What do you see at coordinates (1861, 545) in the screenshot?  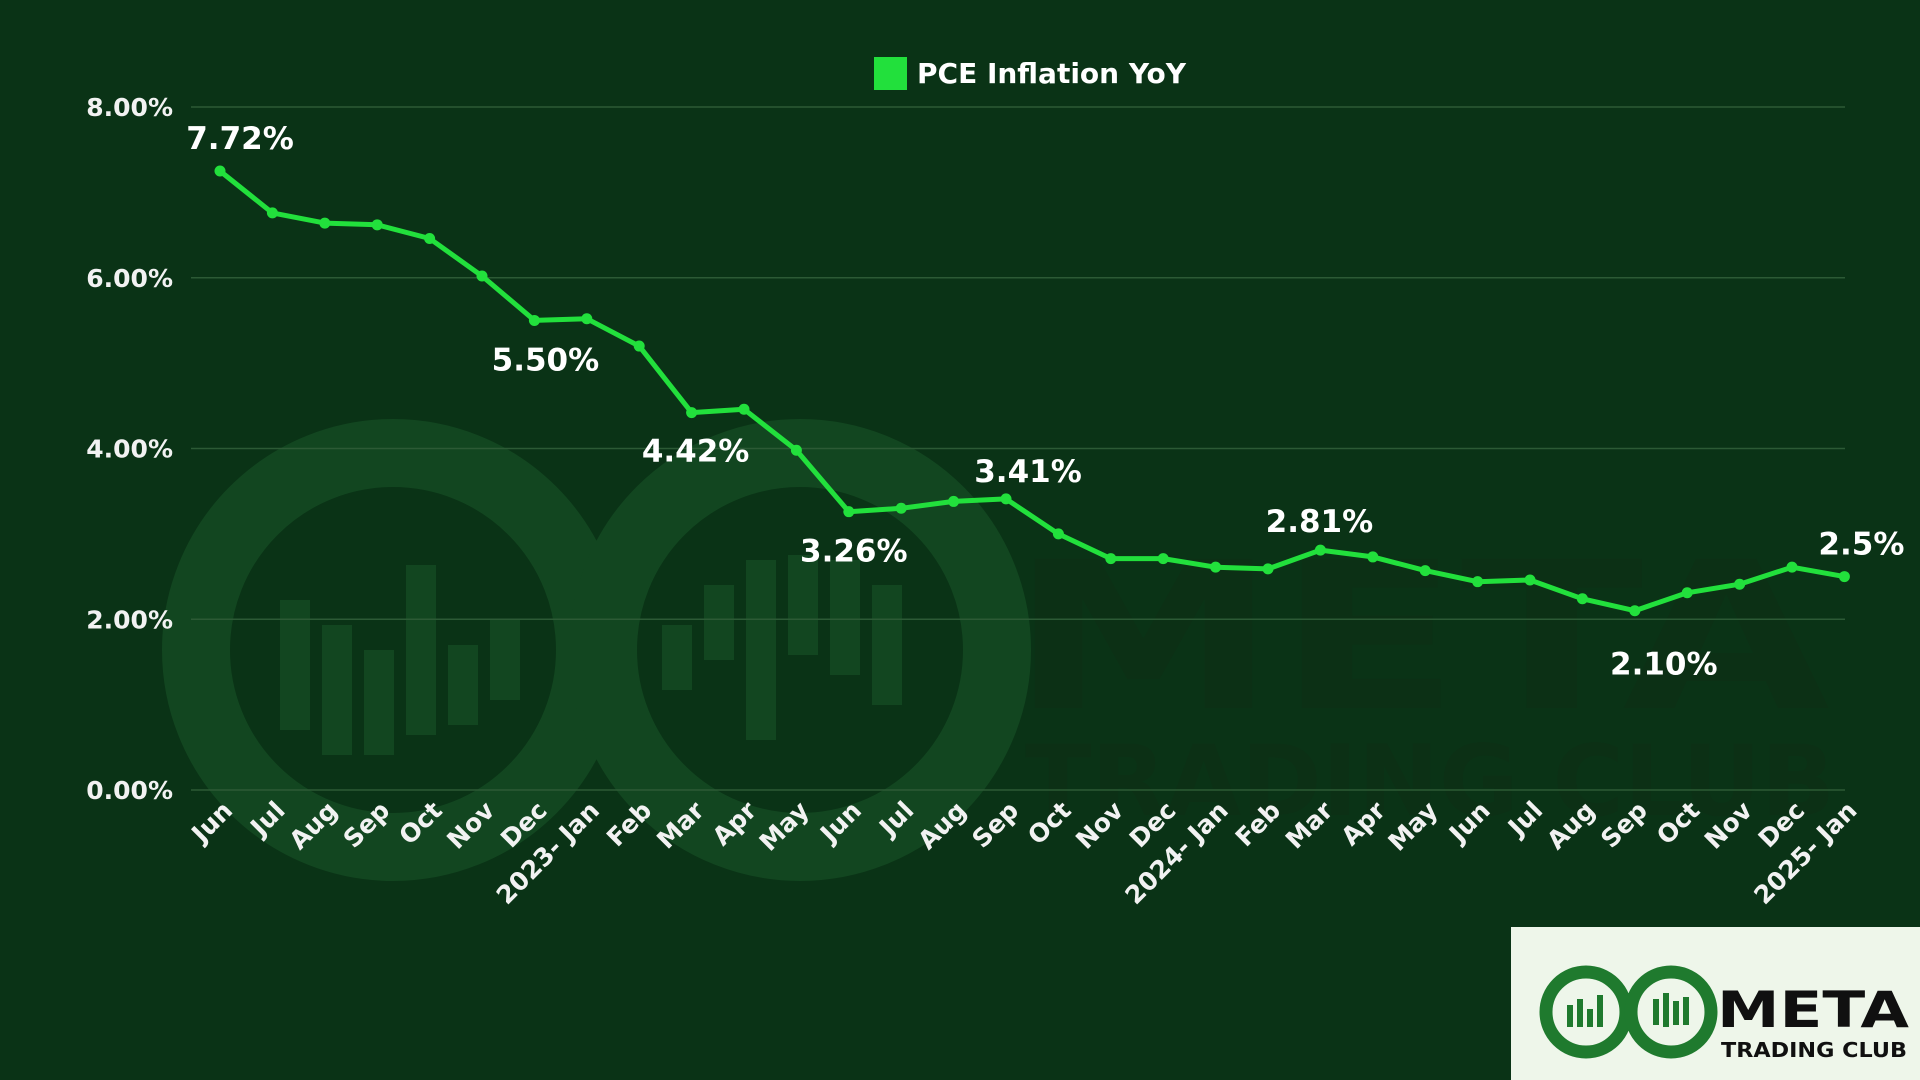 I see `data-label: 2.5%` at bounding box center [1861, 545].